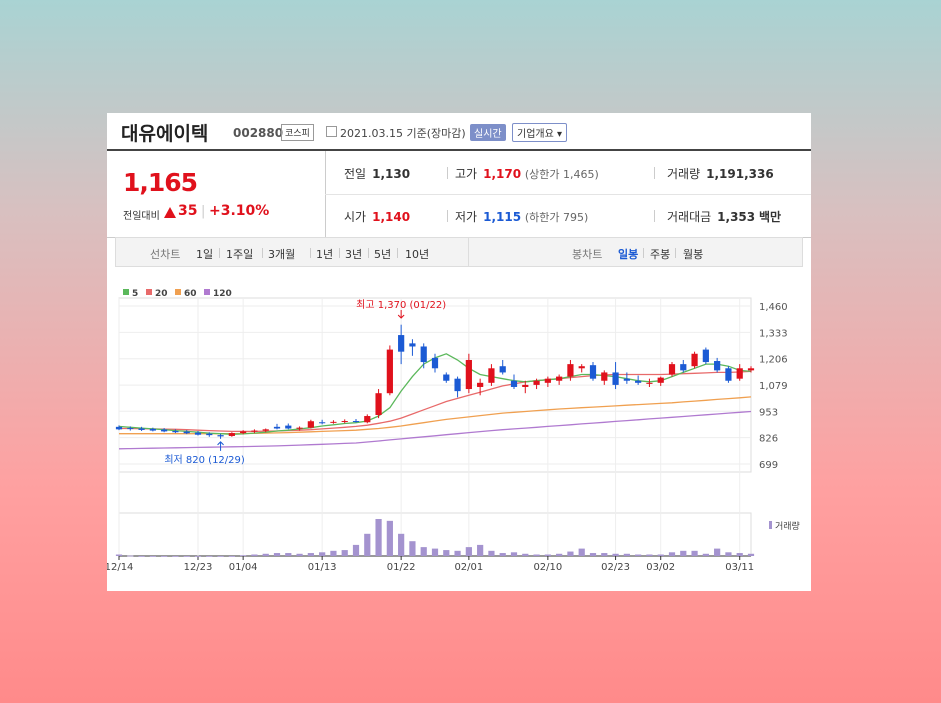 The width and height of the screenshot is (941, 703). I want to click on base-date: 2021.03.15 기준(장마감), so click(403, 133).